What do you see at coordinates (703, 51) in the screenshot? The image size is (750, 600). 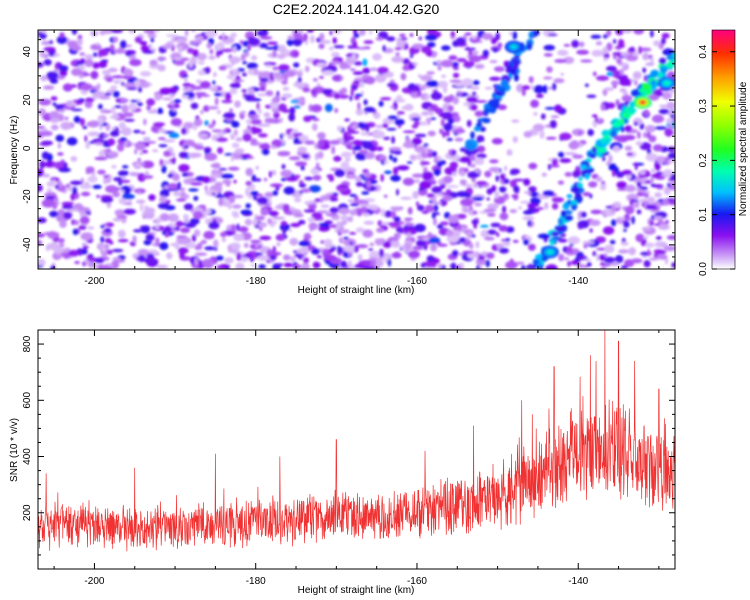 I see `colorbar-tick-label: 0.4` at bounding box center [703, 51].